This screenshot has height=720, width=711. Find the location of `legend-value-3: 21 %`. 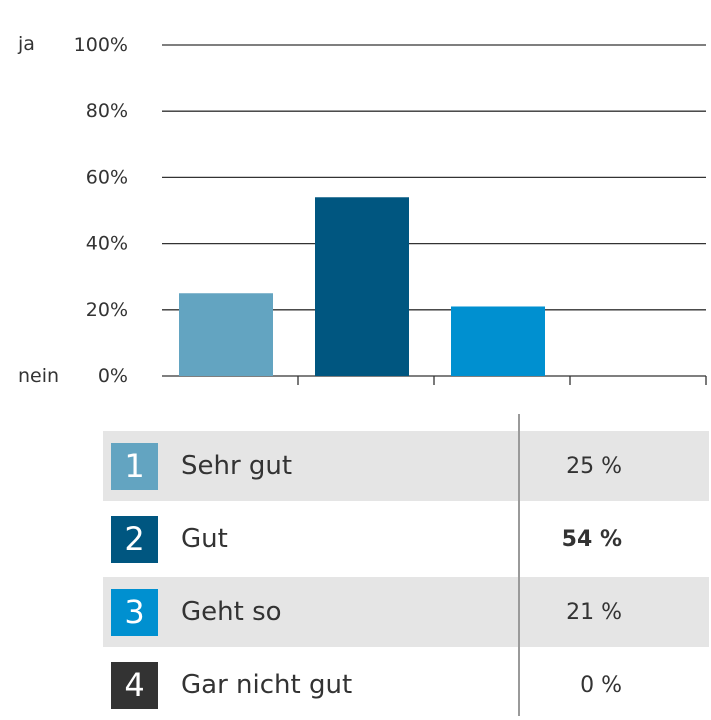

legend-value-3: 21 % is located at coordinates (594, 612).